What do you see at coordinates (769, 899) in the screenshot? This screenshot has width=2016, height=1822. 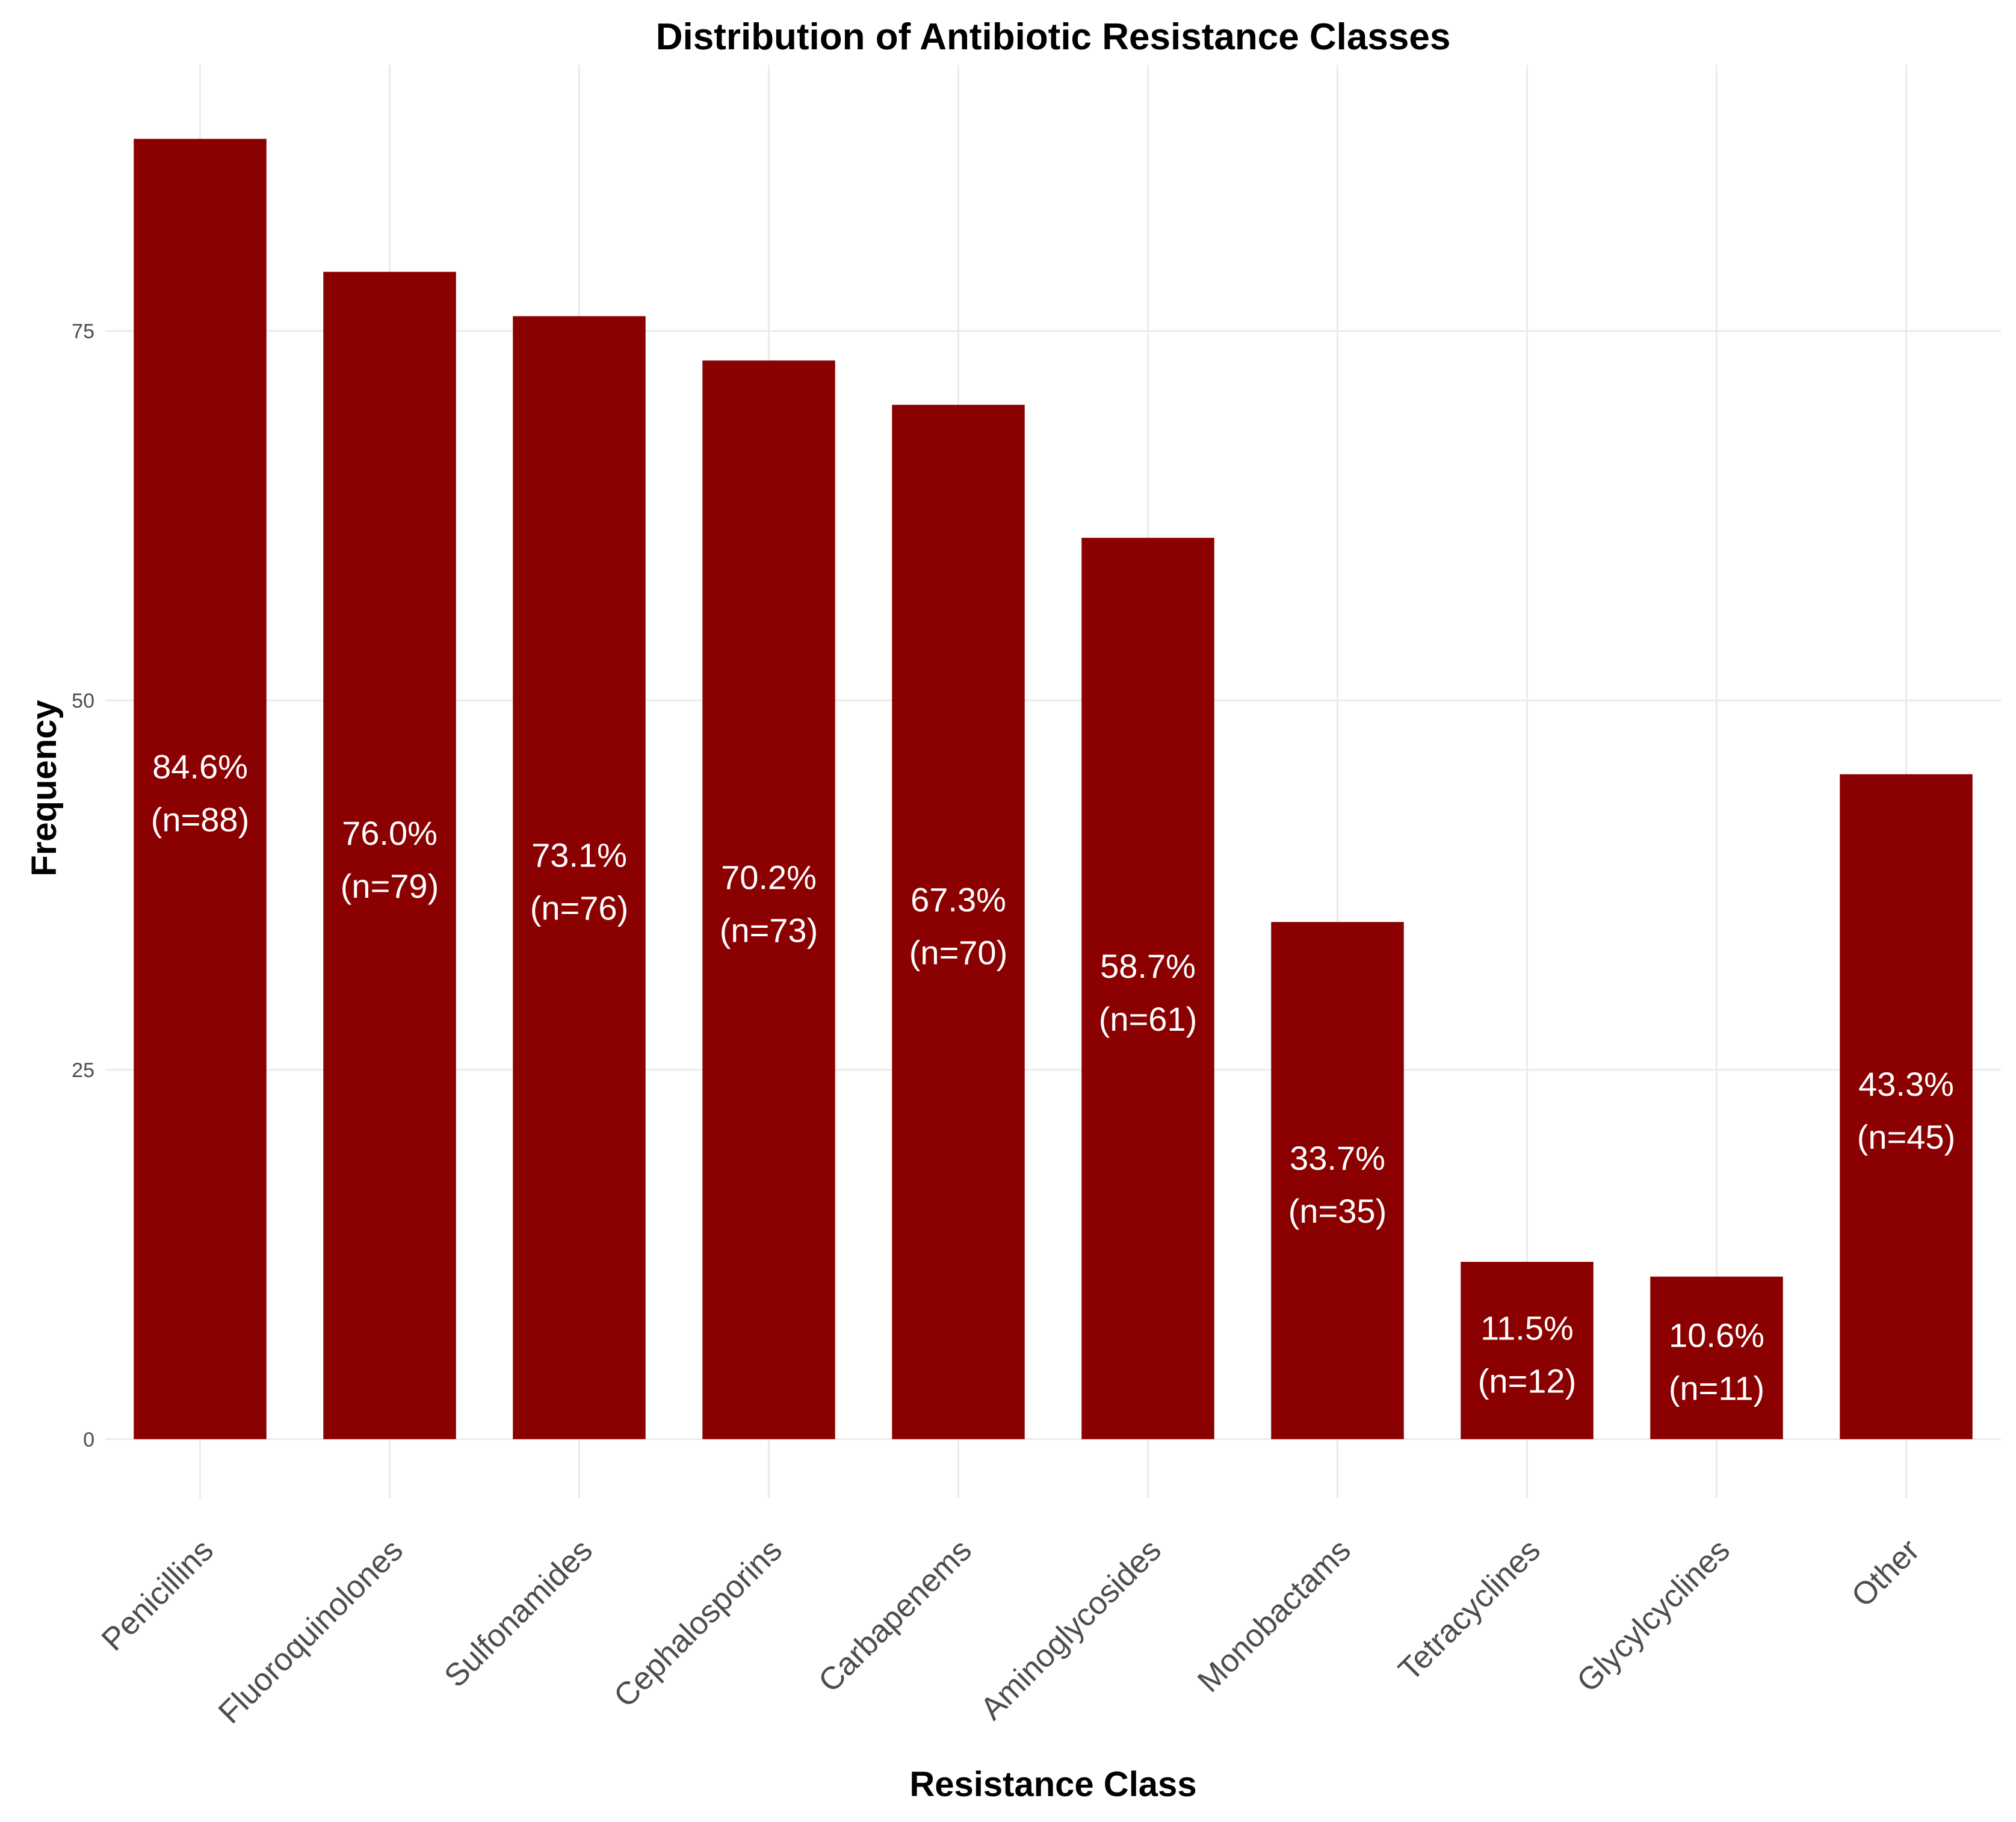 I see `bar-cephalosporins` at bounding box center [769, 899].